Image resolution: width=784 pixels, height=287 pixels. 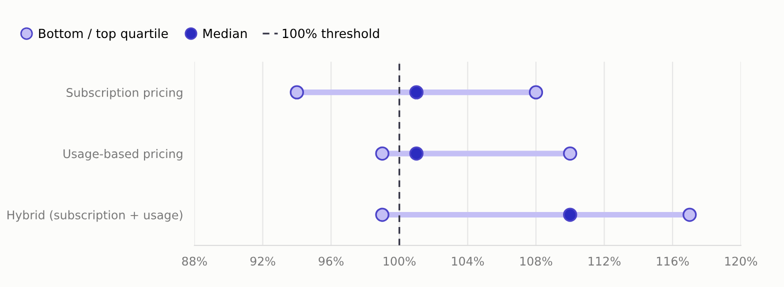 What do you see at coordinates (672, 261) in the screenshot?
I see `x-tick-label: 116%` at bounding box center [672, 261].